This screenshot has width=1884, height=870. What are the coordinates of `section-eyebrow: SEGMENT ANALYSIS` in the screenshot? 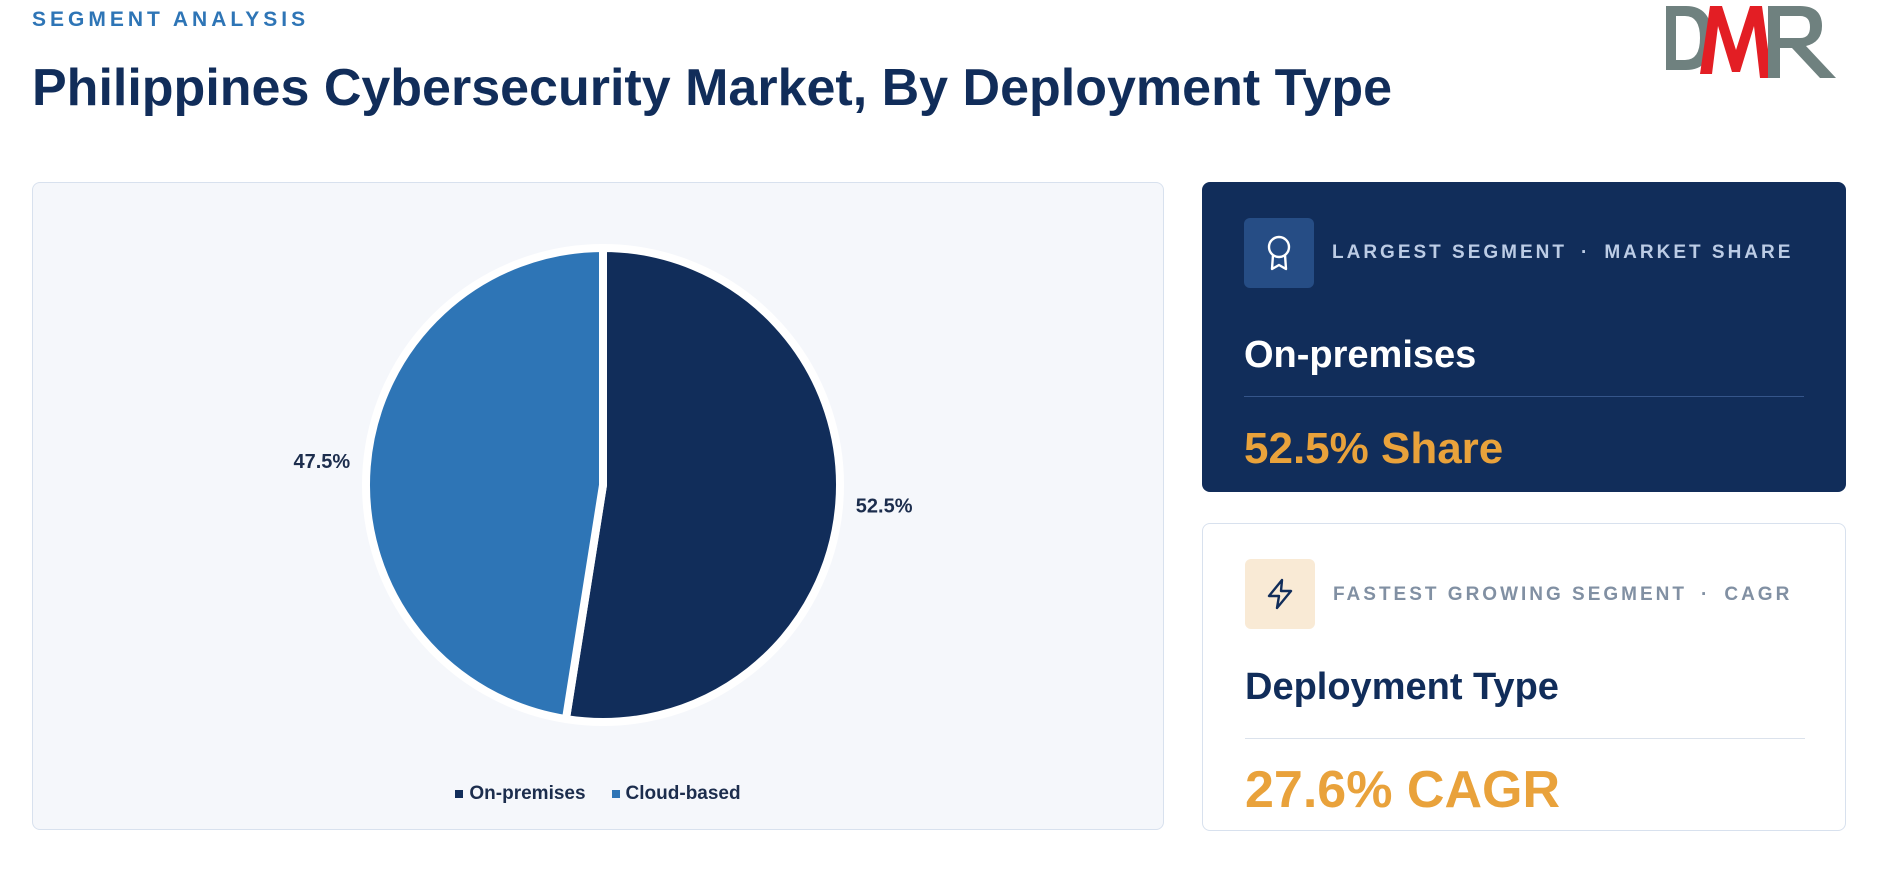 It's located at (171, 19).